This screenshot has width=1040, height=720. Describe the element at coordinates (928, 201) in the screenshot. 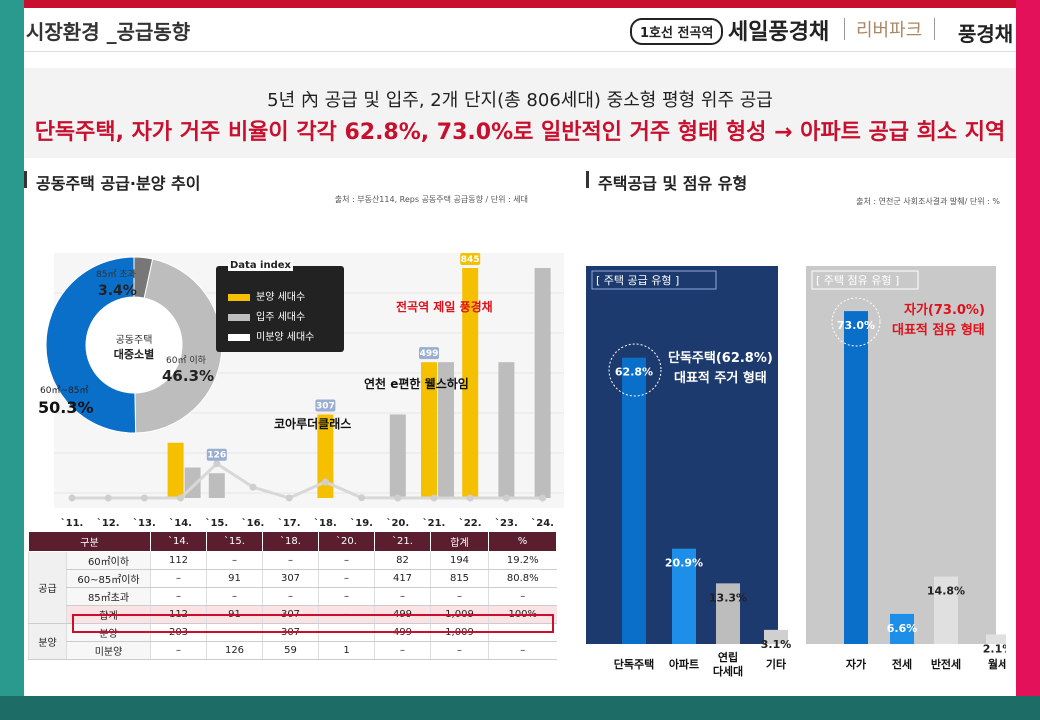

I see `right-source: 출처 : 연천군 사회조사결과 발췌/ 단위 : %` at that location.